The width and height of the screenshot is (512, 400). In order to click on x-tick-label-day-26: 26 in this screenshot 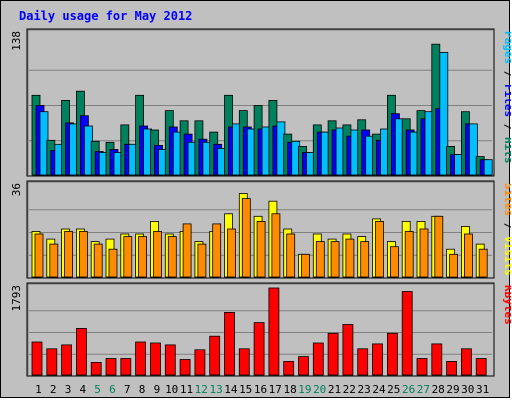, I will do `click(408, 389)`.